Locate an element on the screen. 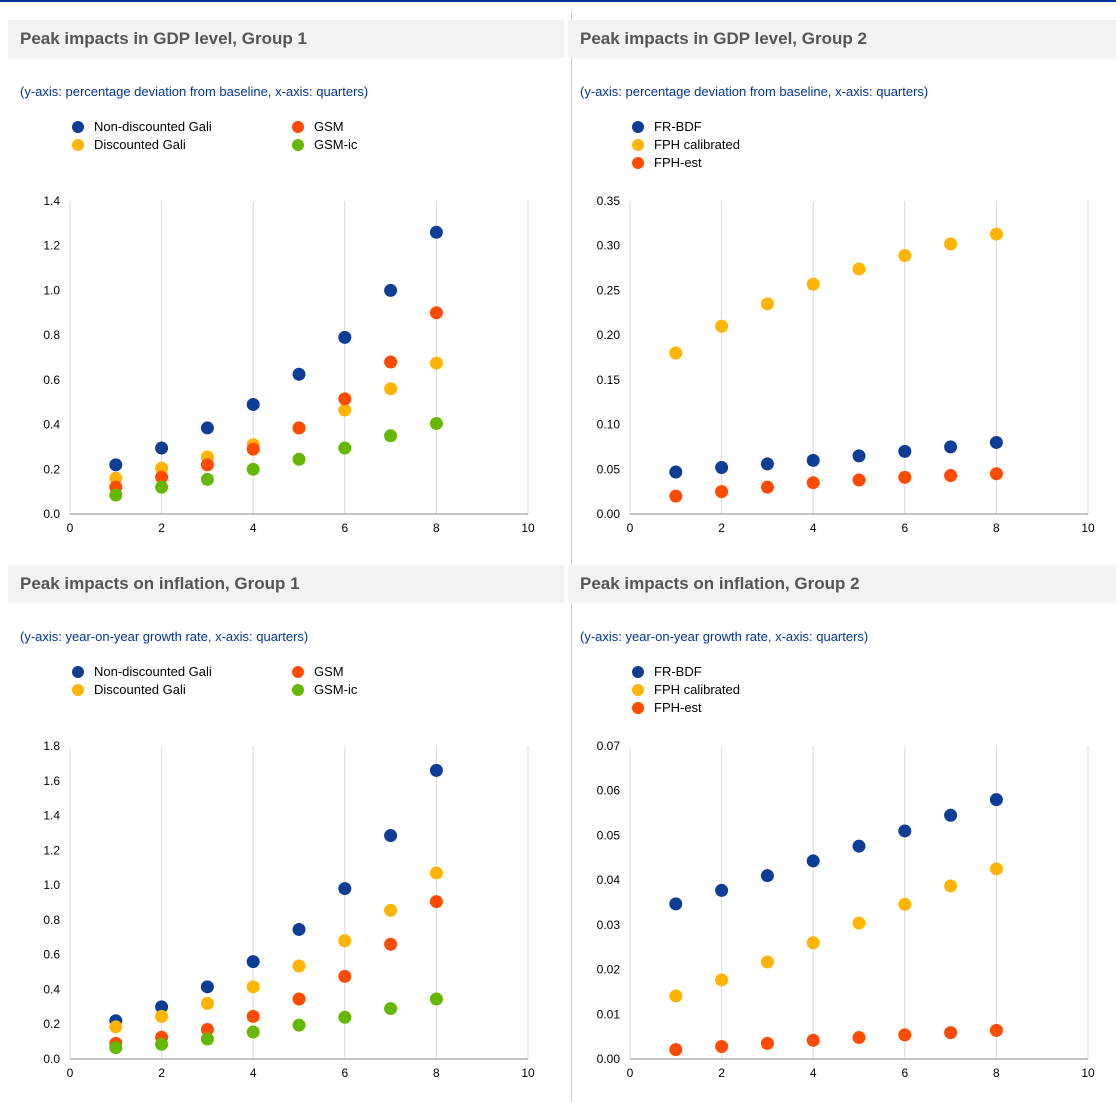  y-tick-label: 0.6 is located at coordinates (51, 380).